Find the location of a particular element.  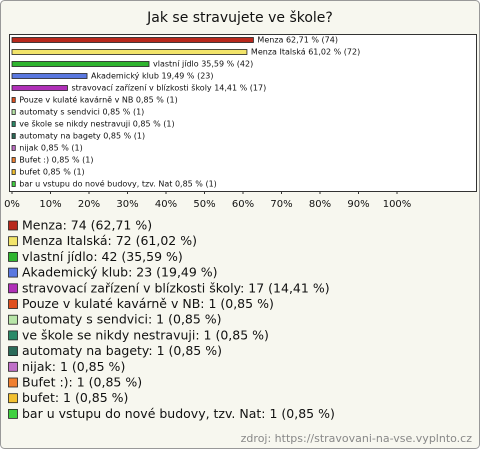

legend-label: ve škole se nikdy nestravuji: 1 (0,85 %) is located at coordinates (145, 334).